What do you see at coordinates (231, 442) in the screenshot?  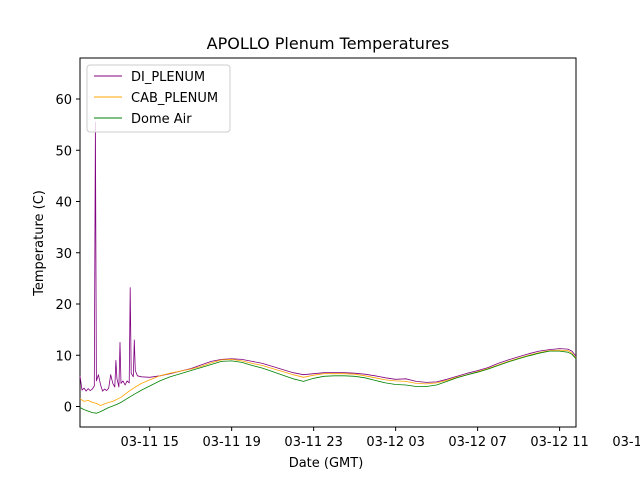 I see `x-tick-label: 03-11 19` at bounding box center [231, 442].